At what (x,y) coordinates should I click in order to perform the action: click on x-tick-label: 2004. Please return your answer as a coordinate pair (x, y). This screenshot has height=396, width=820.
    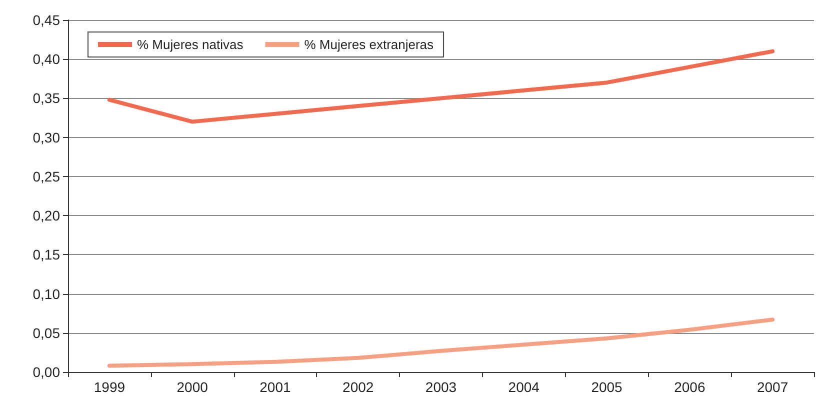
    Looking at the image, I should click on (524, 387).